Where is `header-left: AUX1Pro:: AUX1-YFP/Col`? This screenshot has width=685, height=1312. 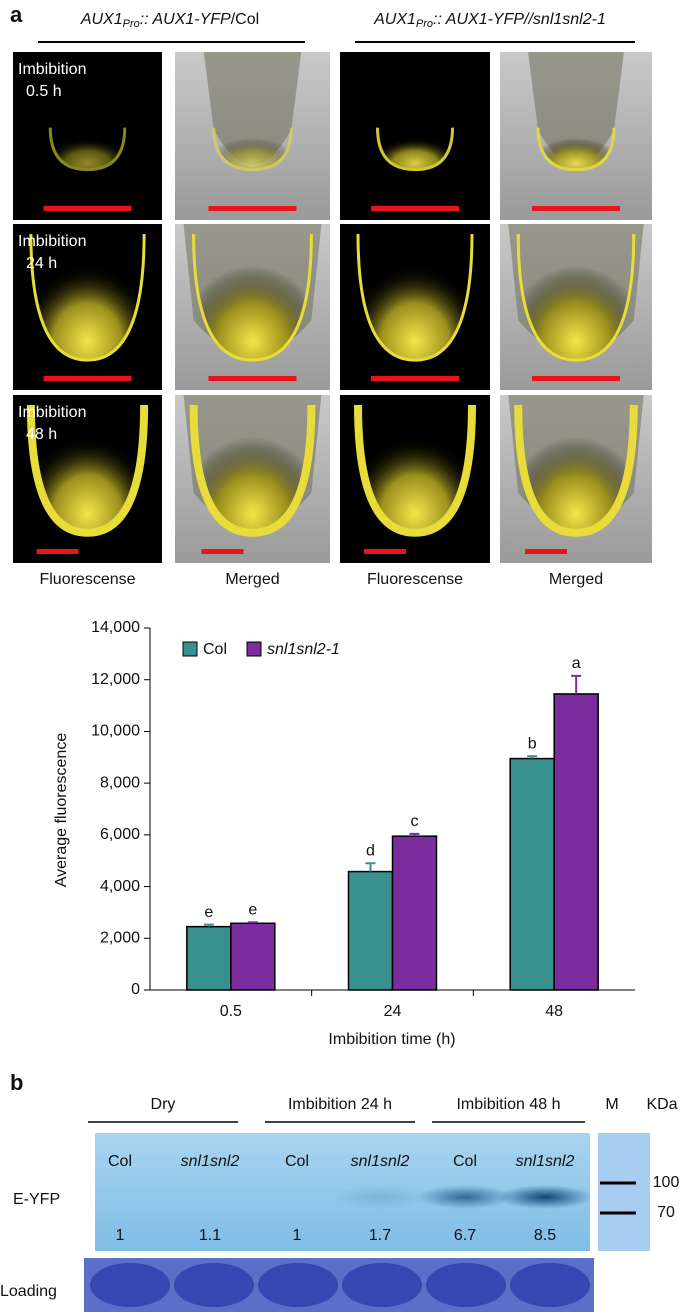 header-left: AUX1Pro:: AUX1-YFP/Col is located at coordinates (169, 20).